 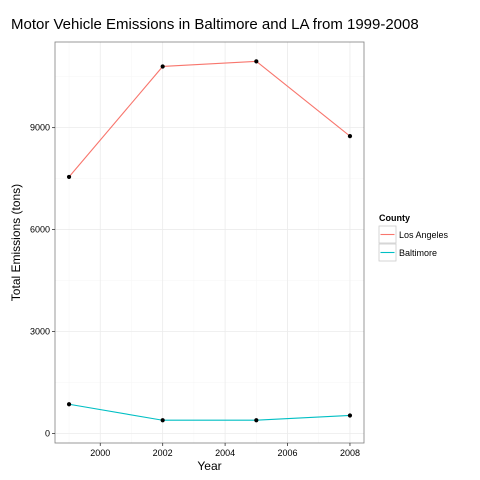 What do you see at coordinates (225, 453) in the screenshot?
I see `x-tick-label: 2004` at bounding box center [225, 453].